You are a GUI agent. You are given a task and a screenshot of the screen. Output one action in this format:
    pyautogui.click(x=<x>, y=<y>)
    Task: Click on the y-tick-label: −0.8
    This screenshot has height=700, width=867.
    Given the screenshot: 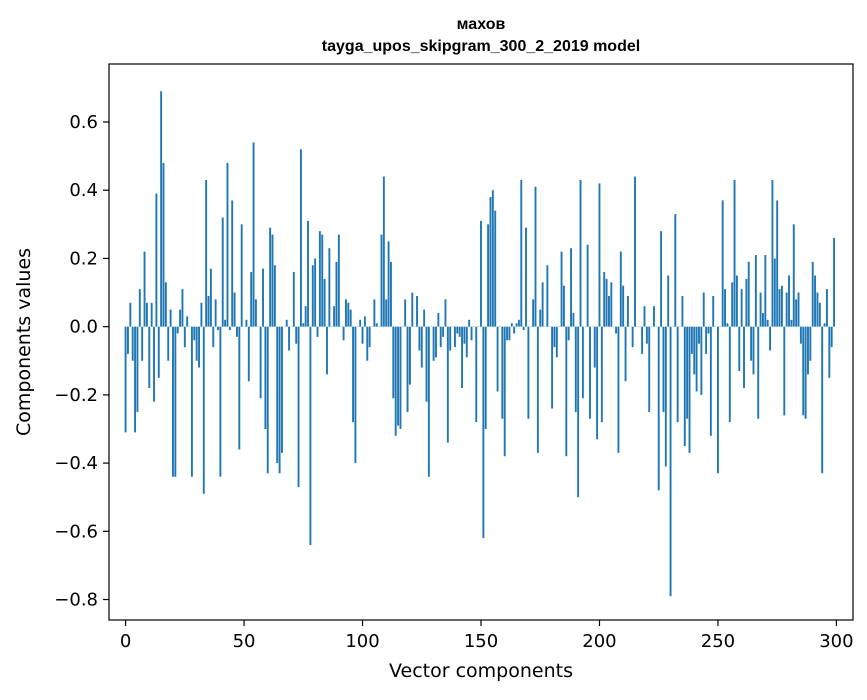 What is the action you would take?
    pyautogui.click(x=76, y=600)
    